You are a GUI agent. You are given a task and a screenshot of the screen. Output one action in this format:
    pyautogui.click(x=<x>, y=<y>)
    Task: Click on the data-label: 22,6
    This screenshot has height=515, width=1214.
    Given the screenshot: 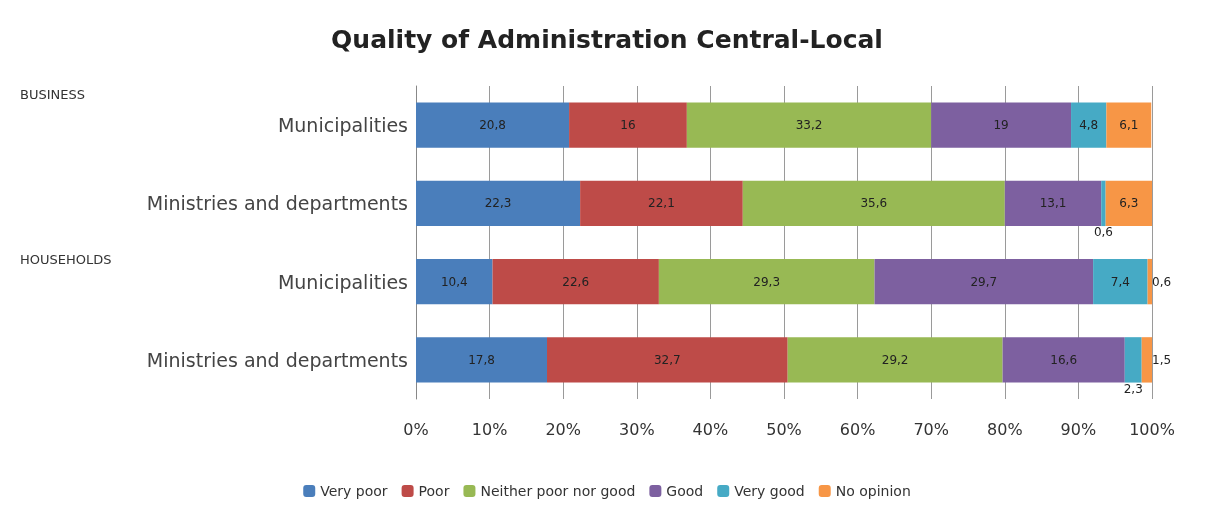 What is the action you would take?
    pyautogui.click(x=576, y=281)
    